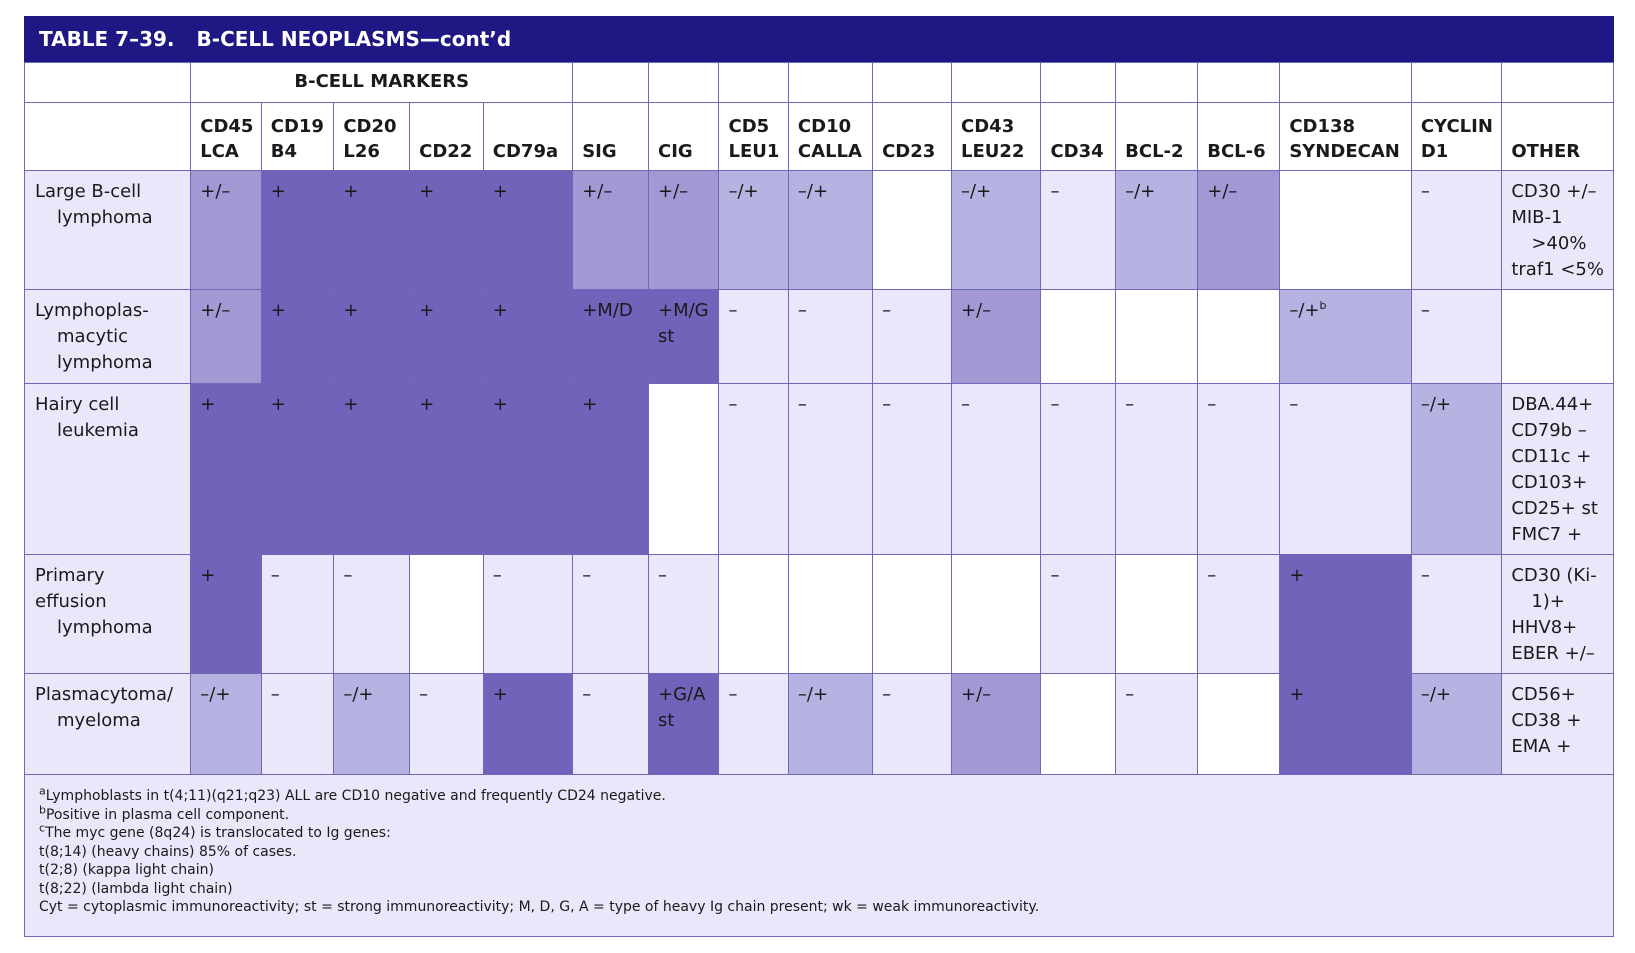 The width and height of the screenshot is (1635, 953). Describe the element at coordinates (167, 814) in the screenshot. I see `footnote-text: Positive in plasma cell component.` at that location.